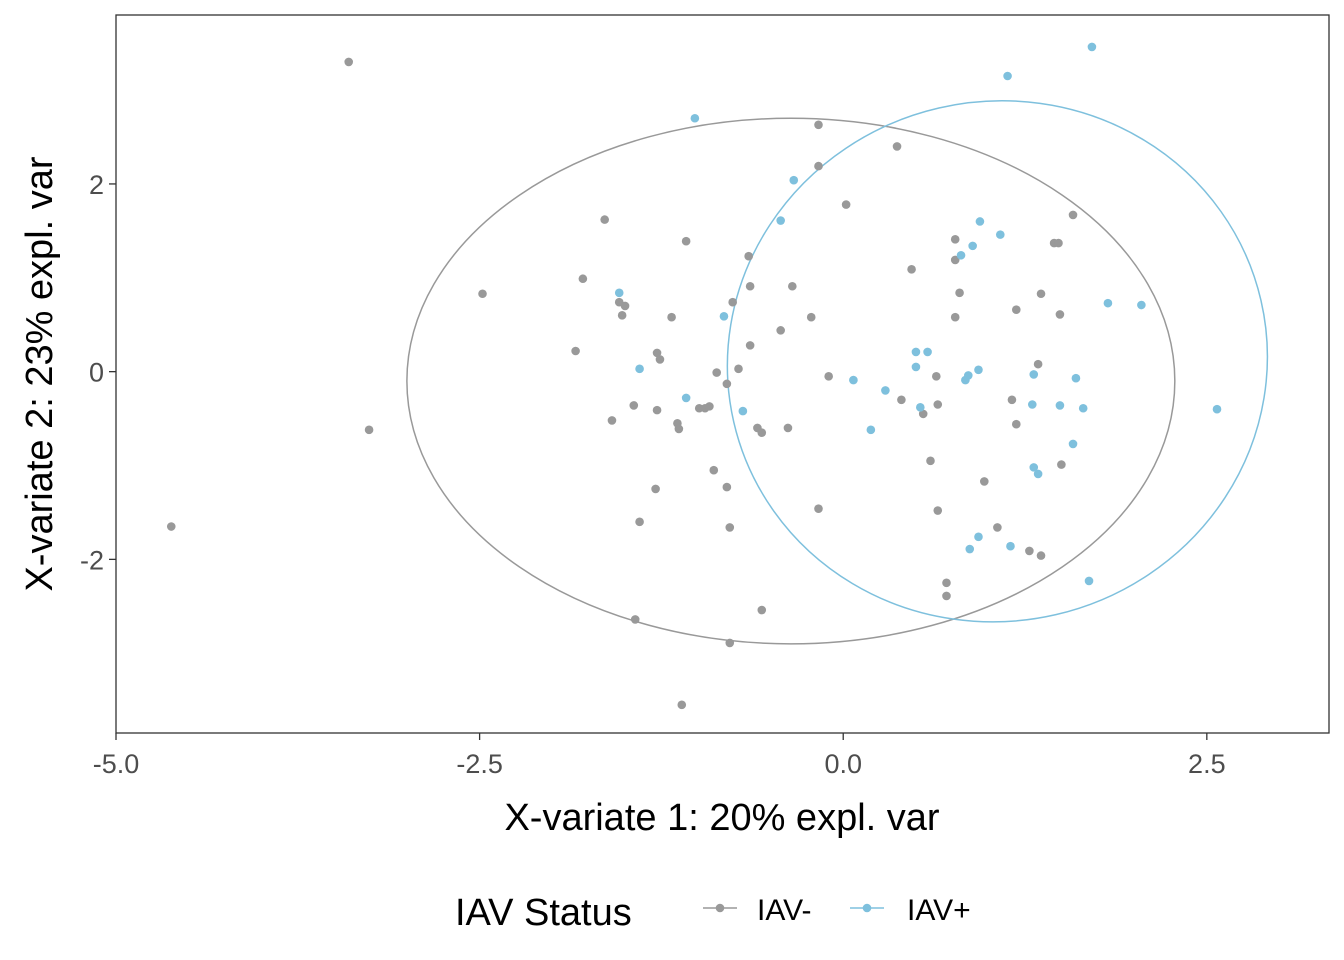  I want to click on x-tick-label: 0.0, so click(843, 764).